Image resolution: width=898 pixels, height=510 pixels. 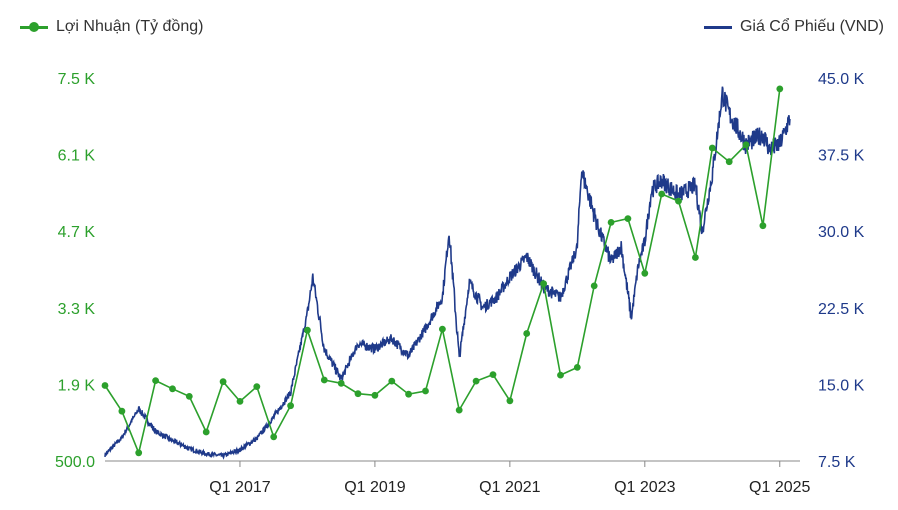 I want to click on left-tick-label: 3.3 K, so click(x=77, y=309).